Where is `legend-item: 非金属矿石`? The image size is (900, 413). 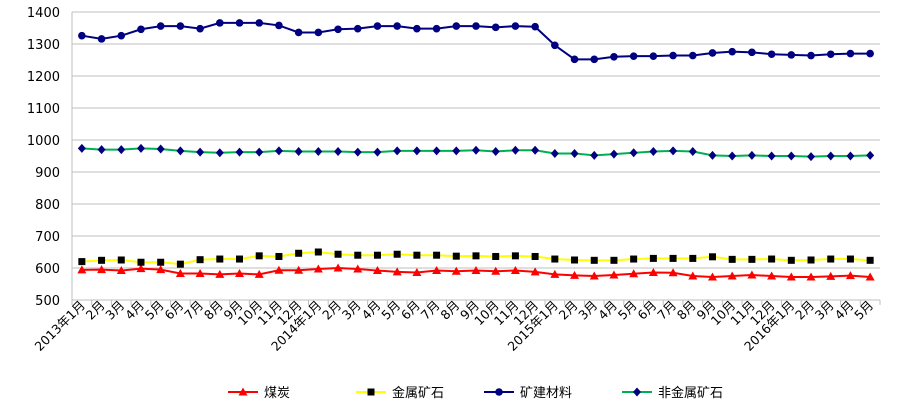 legend-item: 非金属矿石 is located at coordinates (672, 393).